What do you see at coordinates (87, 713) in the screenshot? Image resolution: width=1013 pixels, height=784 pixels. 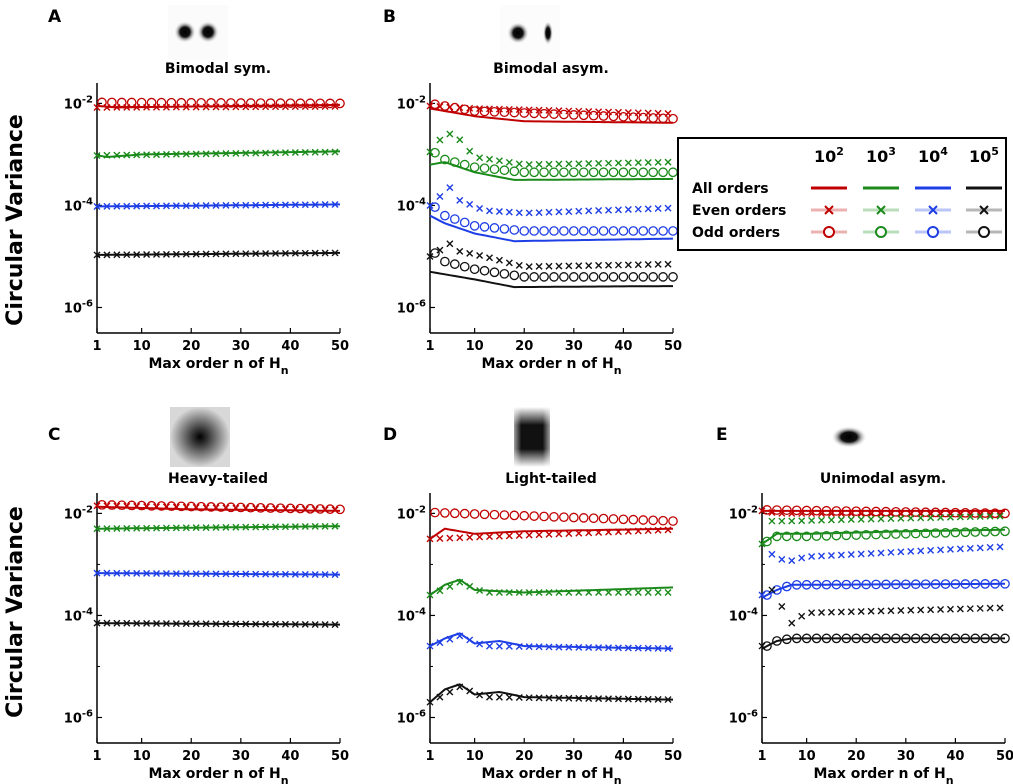 I see `y-tick-exponent: -6` at bounding box center [87, 713].